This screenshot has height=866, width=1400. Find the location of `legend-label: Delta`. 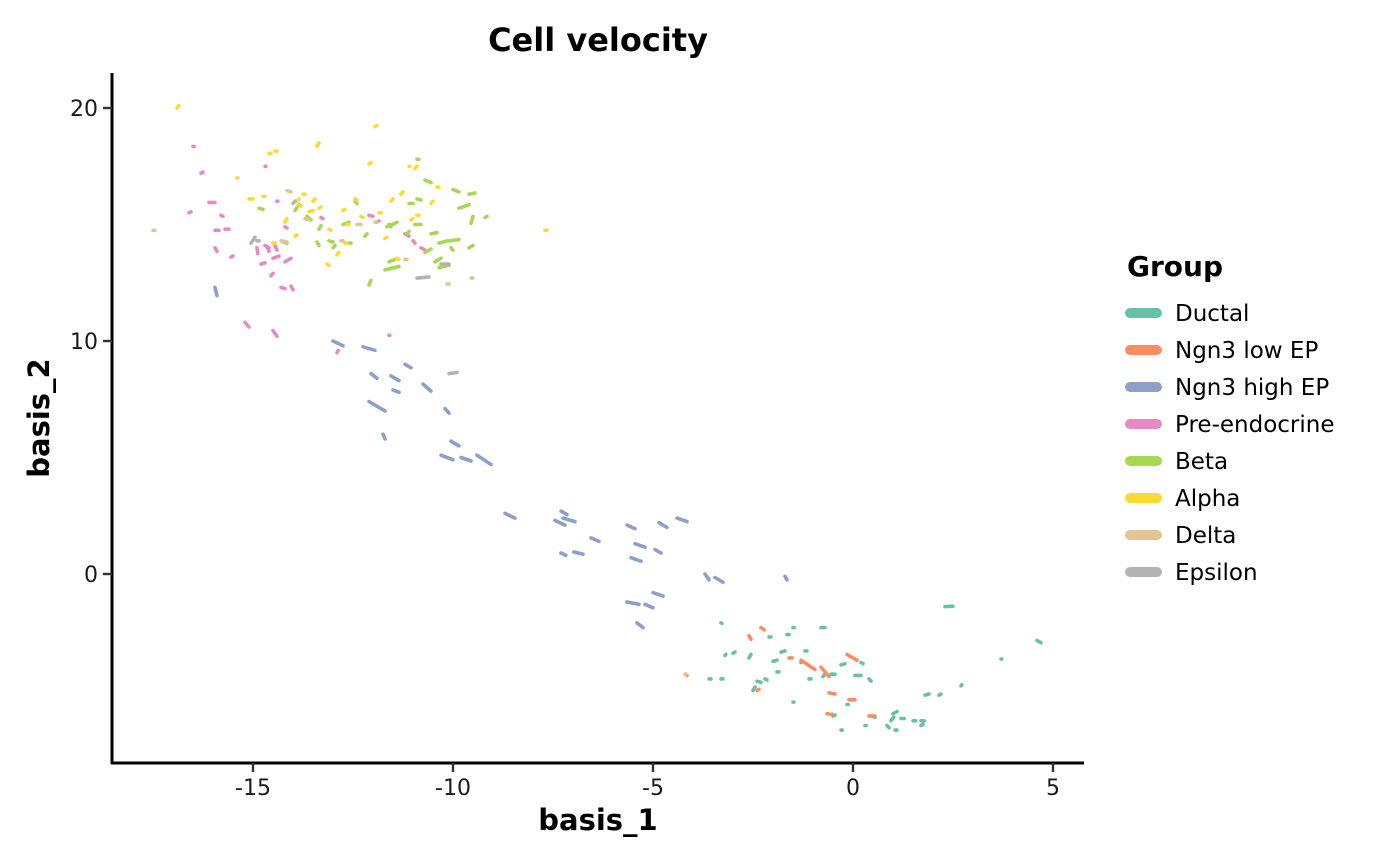

legend-label: Delta is located at coordinates (1205, 536).